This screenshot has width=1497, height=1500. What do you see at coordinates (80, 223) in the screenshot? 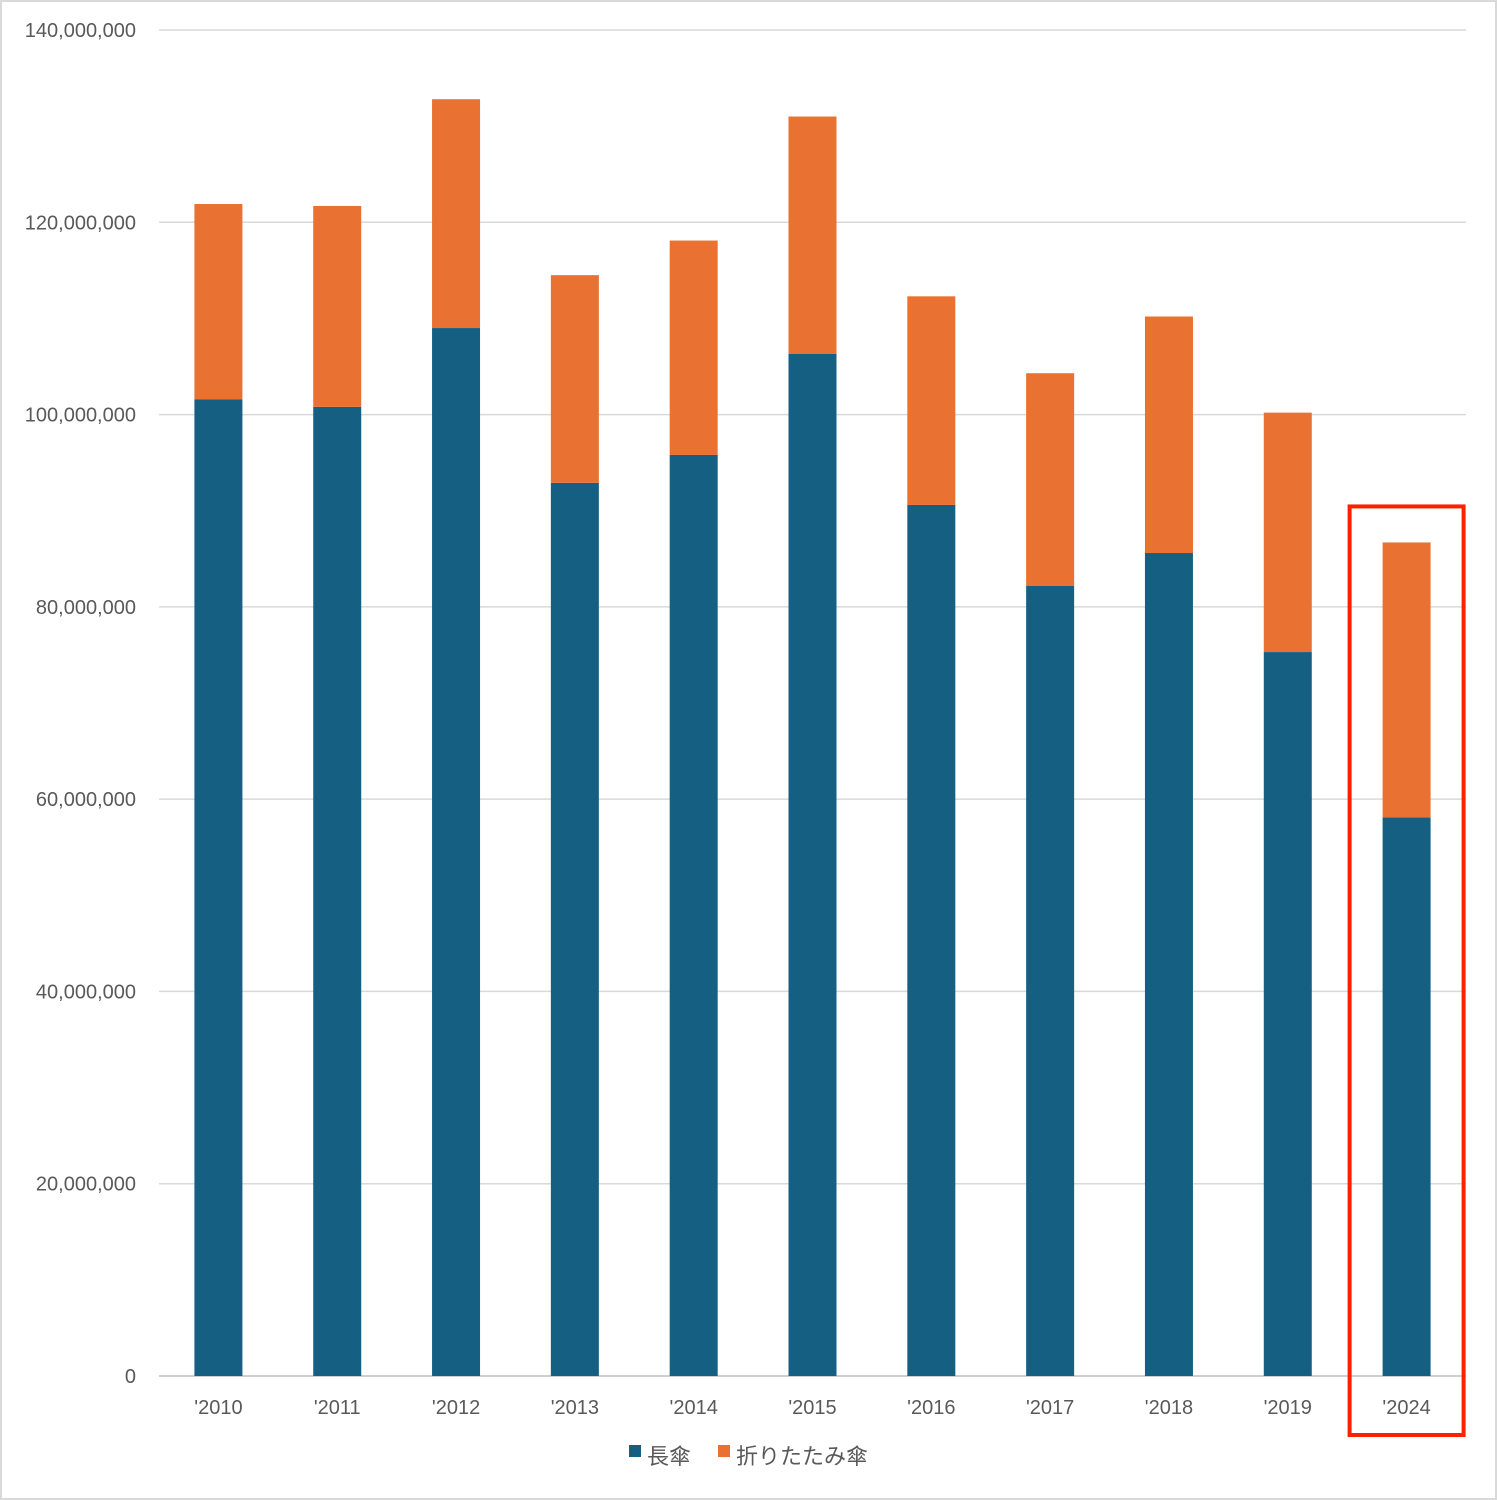
I see `y-tick-label: 120,000,000` at bounding box center [80, 223].